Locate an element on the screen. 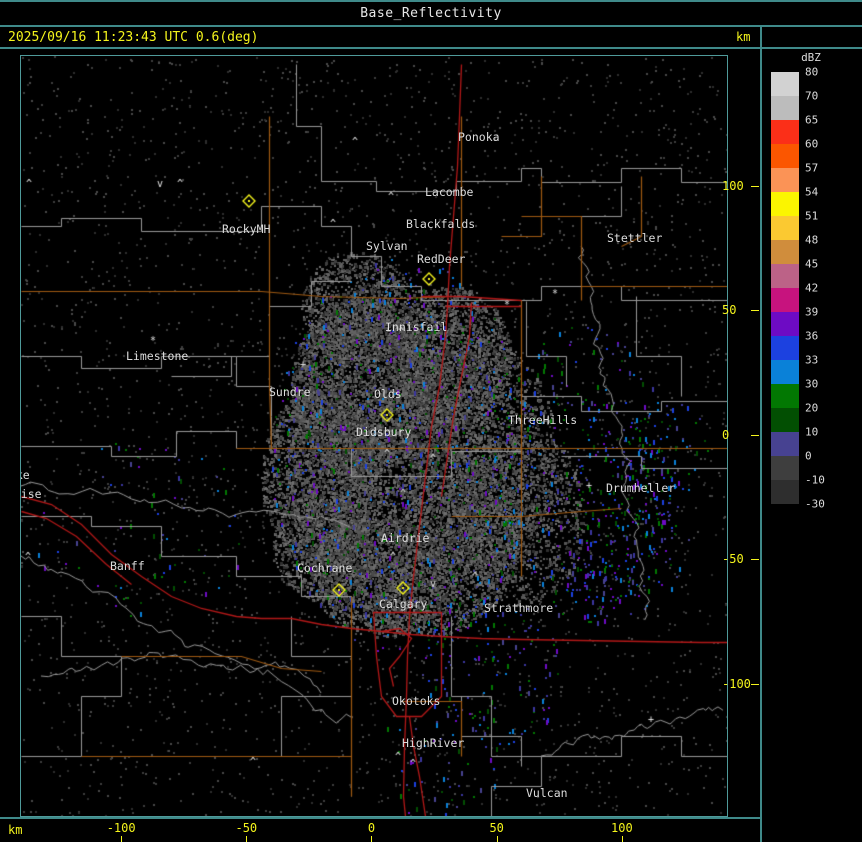  x-tick-label: 100 is located at coordinates (622, 828).